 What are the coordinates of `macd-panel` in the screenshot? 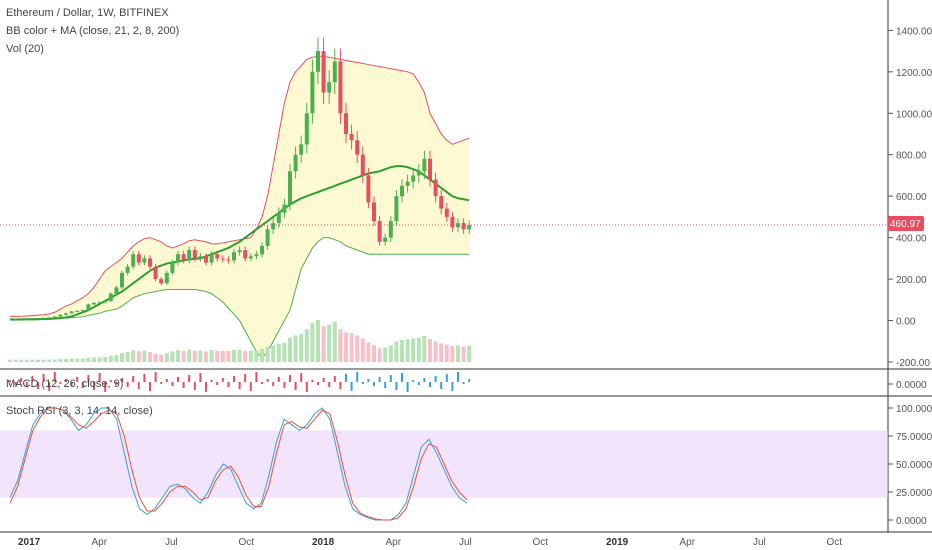 It's located at (240, 382).